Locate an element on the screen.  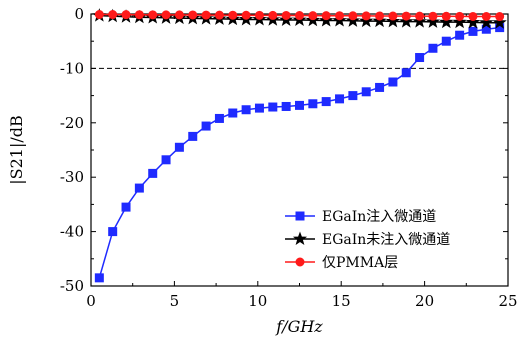
legend-item: EGaIn未注入微通道 is located at coordinates (367, 239).